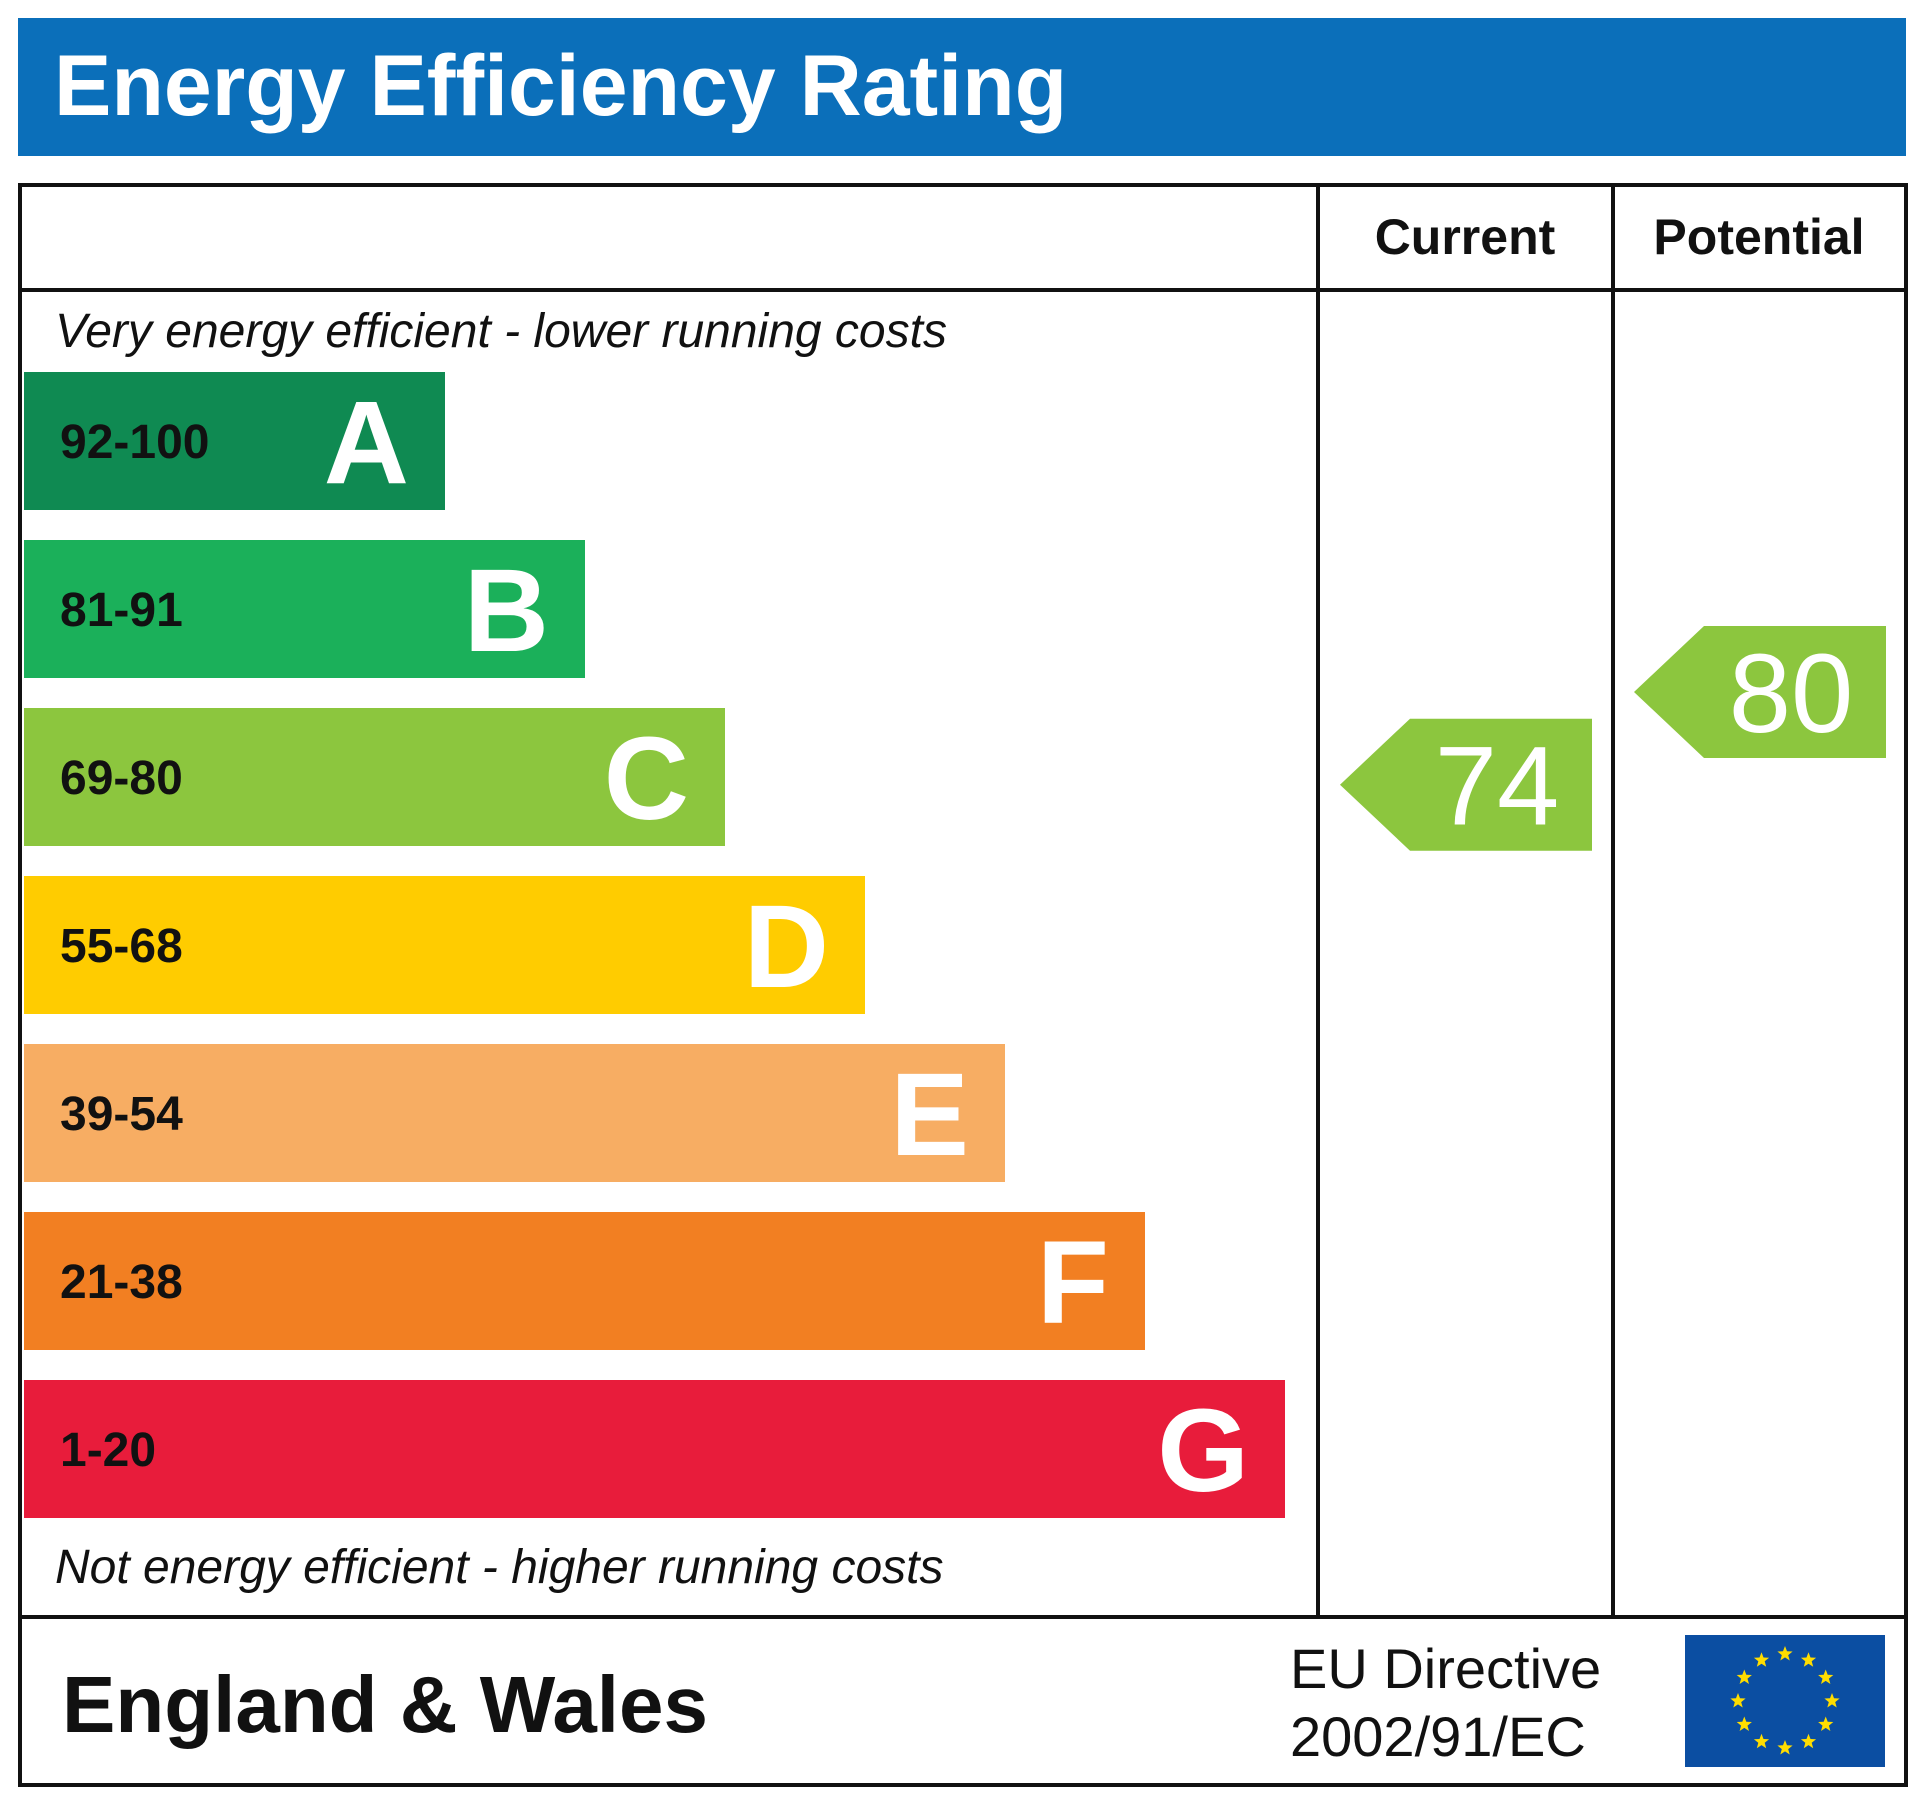  I want to click on band-letter: C, so click(646, 779).